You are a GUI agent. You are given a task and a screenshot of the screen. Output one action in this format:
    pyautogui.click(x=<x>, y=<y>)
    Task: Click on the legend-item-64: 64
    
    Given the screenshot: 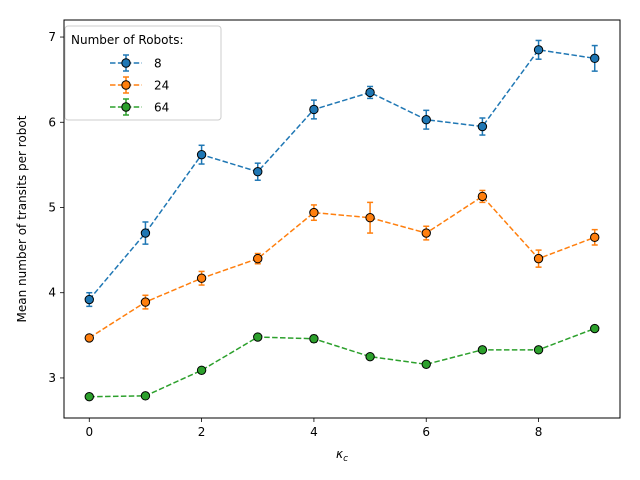 What is the action you would take?
    pyautogui.click(x=139, y=107)
    